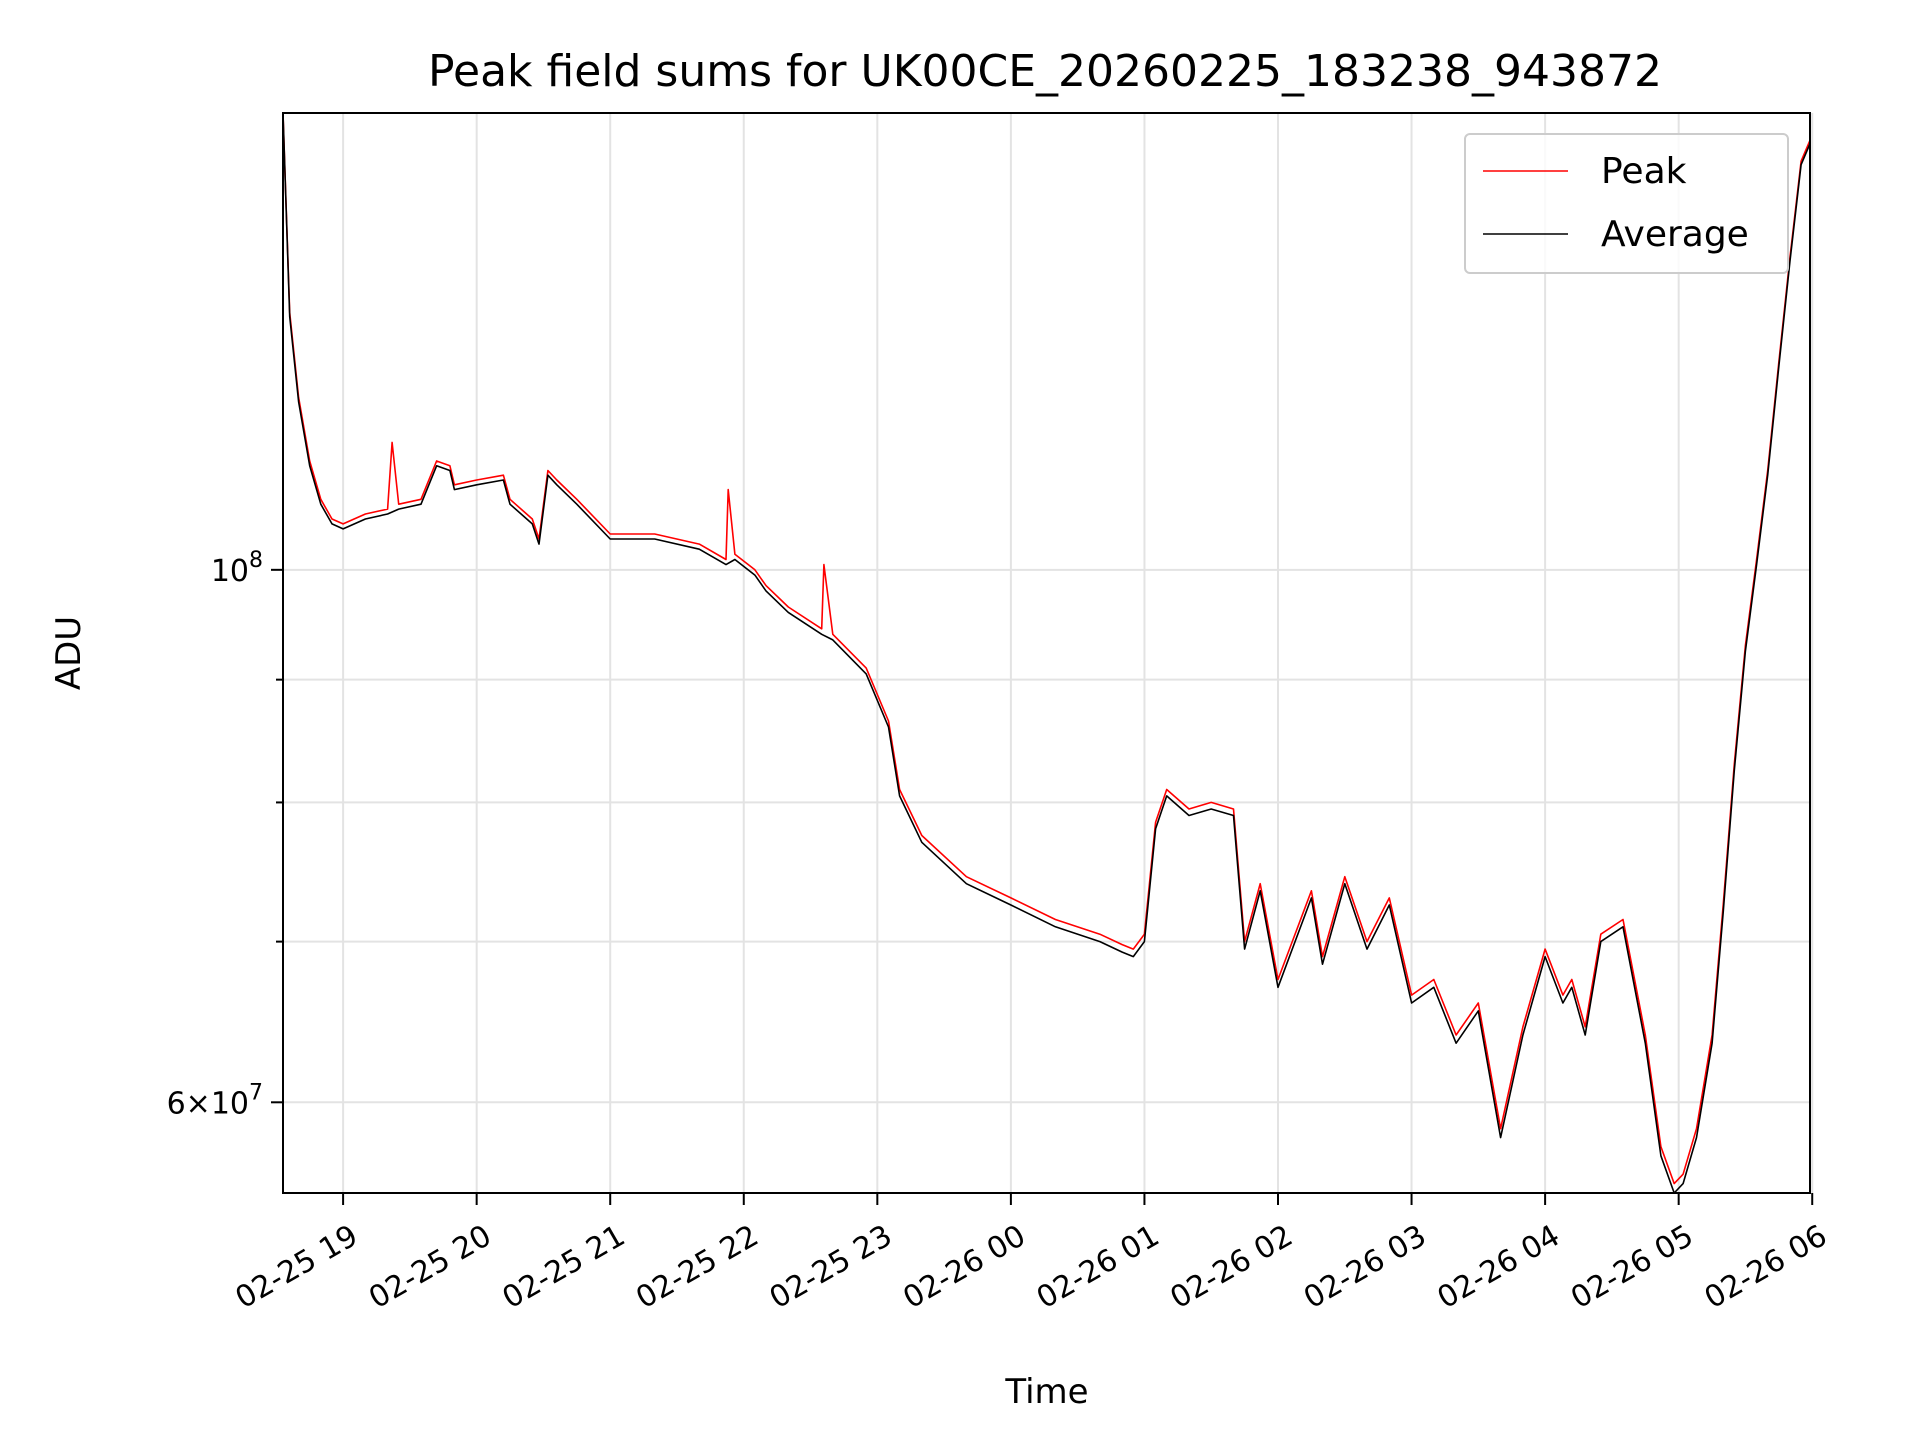  I want to click on legend-label-average: Average, so click(1675, 234).